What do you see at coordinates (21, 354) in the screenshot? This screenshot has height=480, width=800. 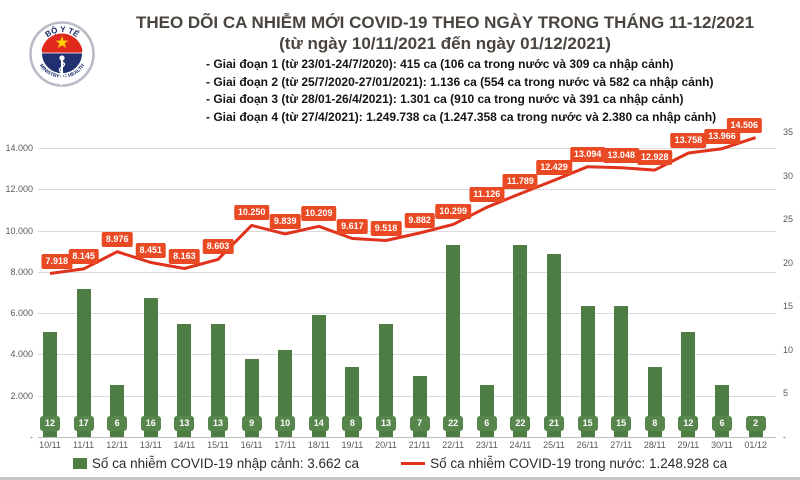 I see `left-axis-tick: 4.000` at bounding box center [21, 354].